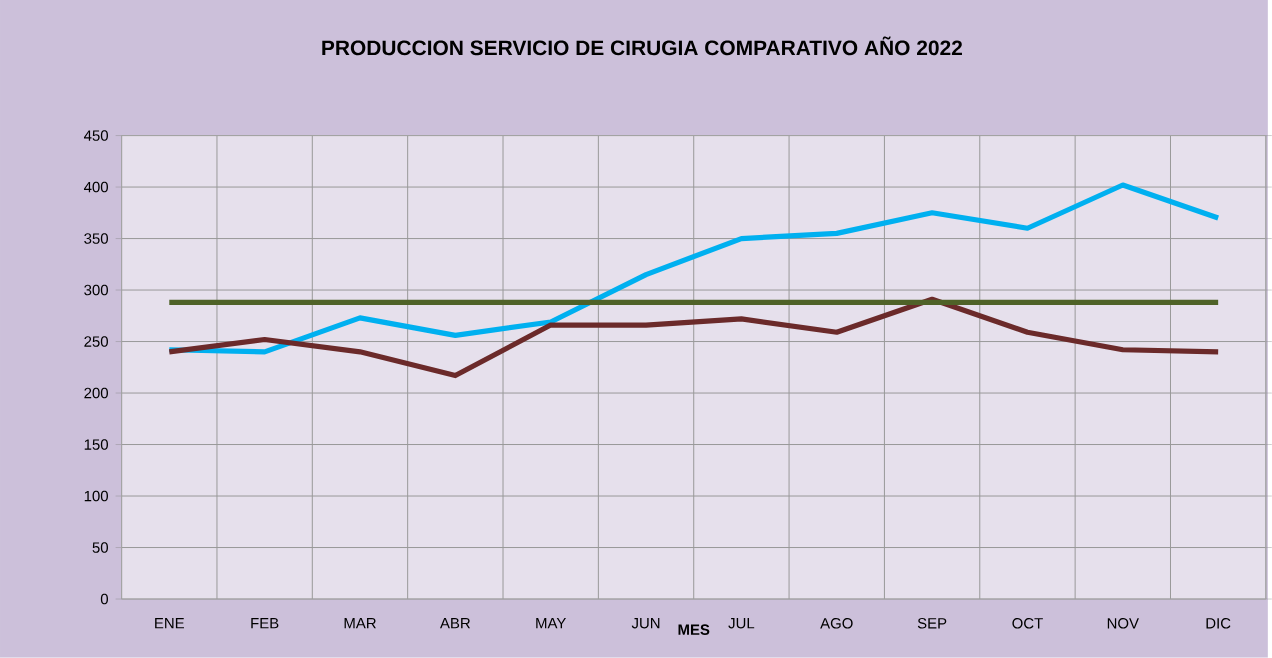  Describe the element at coordinates (551, 623) in the screenshot. I see `x-tick-label: MAY` at that location.